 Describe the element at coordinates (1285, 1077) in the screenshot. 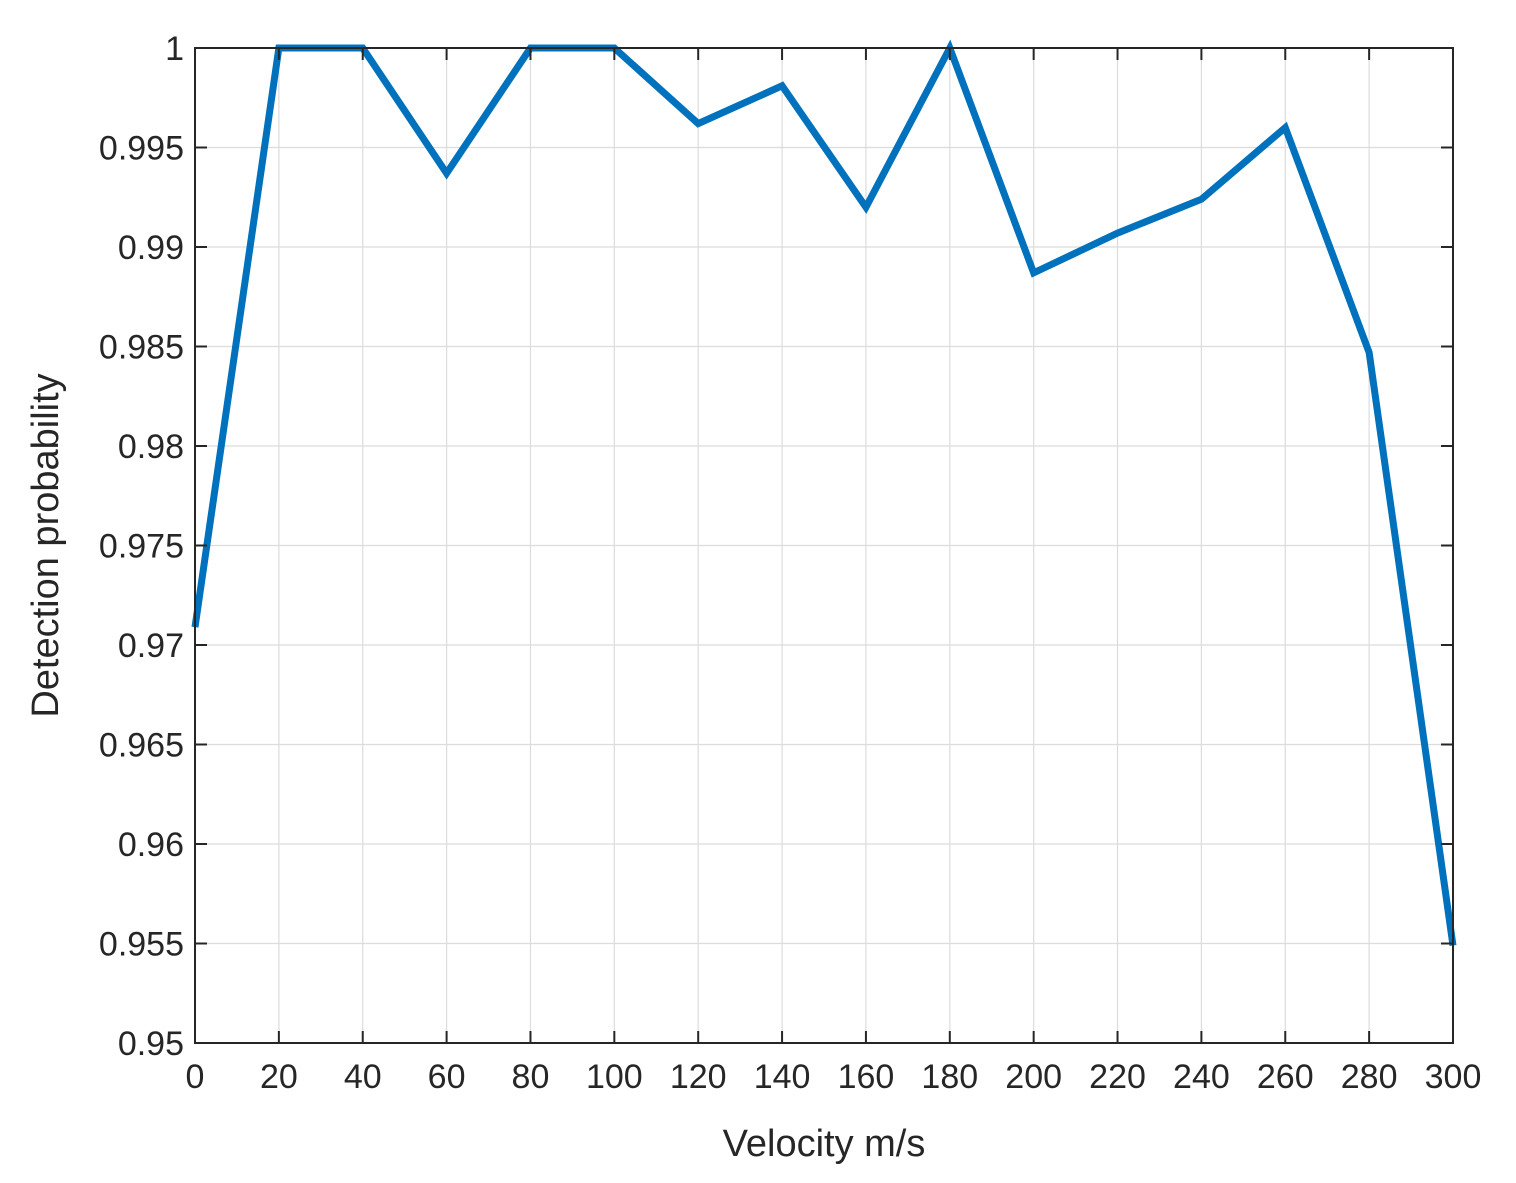

I see `x-tick-label: 260` at that location.